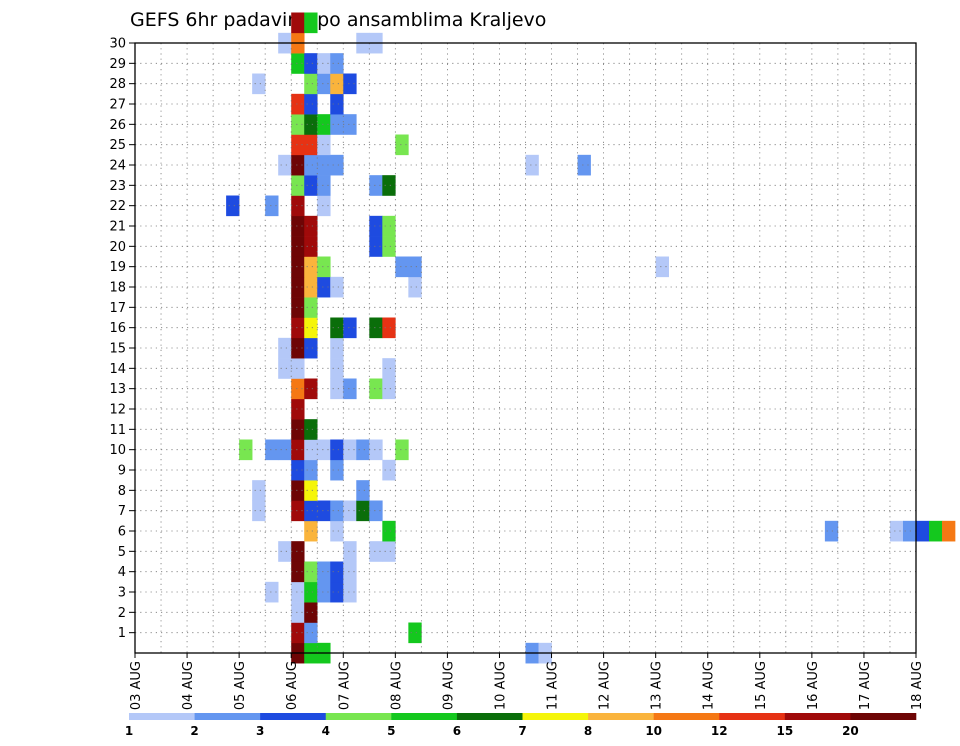 This screenshot has width=960, height=746. What do you see at coordinates (117, 430) in the screenshot?
I see `y-tick-label: 11` at bounding box center [117, 430].